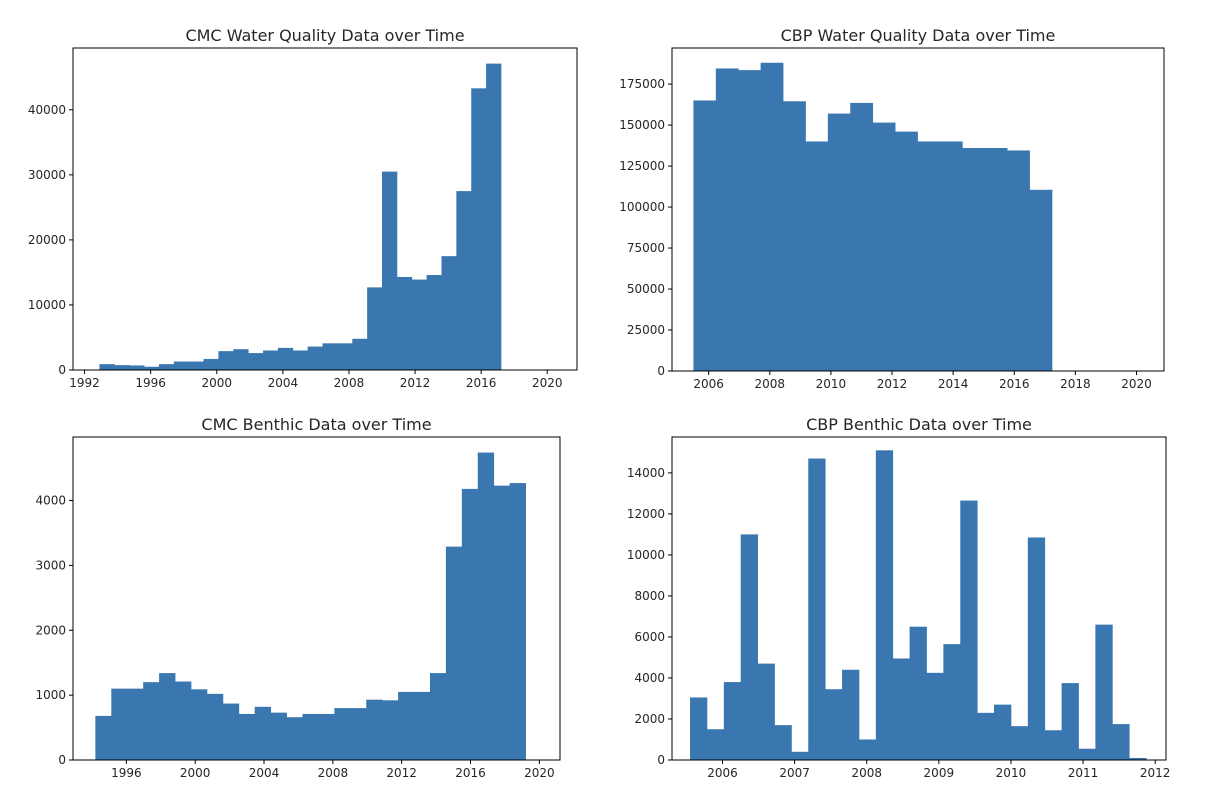 This screenshot has width=1212, height=808. Describe the element at coordinates (646, 289) in the screenshot. I see `cbp-water-quality-y-tick-label: 50000` at that location.